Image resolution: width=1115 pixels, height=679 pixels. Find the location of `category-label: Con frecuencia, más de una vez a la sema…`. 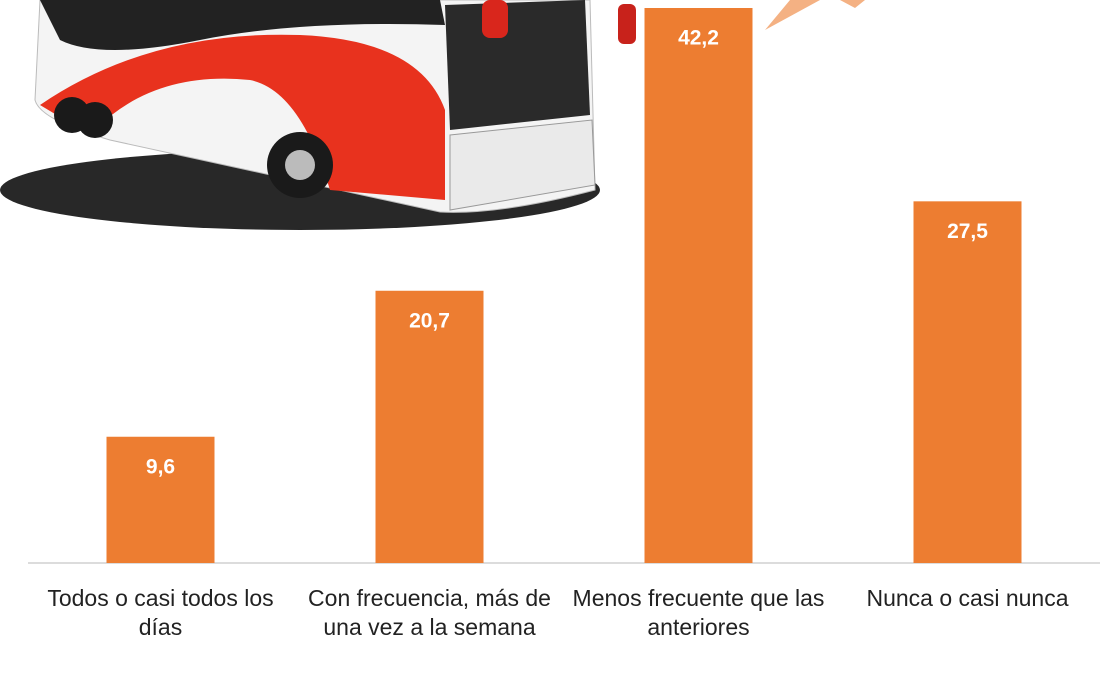

category-label: Con frecuencia, más de una vez a la sema… is located at coordinates (429, 612).